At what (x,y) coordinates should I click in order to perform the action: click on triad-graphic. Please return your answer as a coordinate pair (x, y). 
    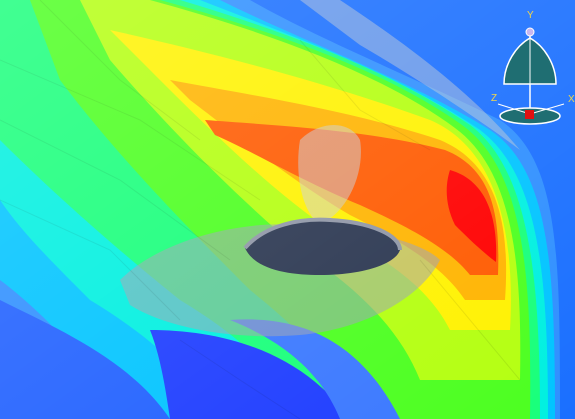
    Looking at the image, I should click on (531, 76).